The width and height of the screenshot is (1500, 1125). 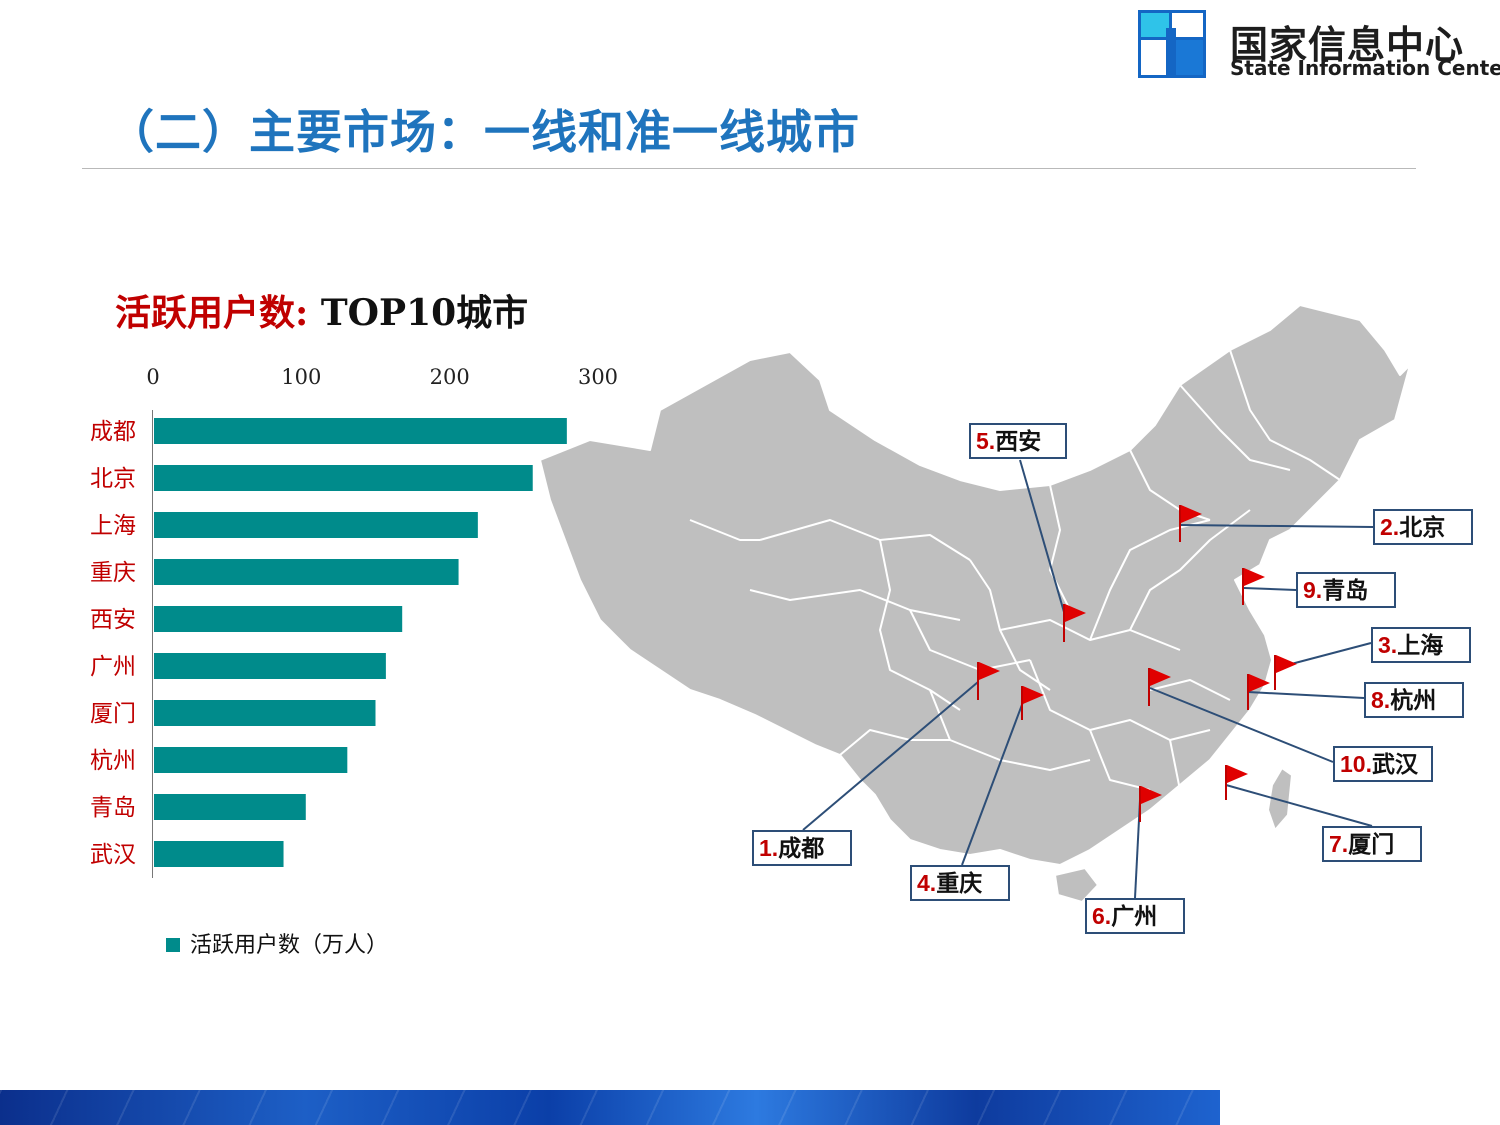 I want to click on x-tick-label: 300, so click(x=598, y=377).